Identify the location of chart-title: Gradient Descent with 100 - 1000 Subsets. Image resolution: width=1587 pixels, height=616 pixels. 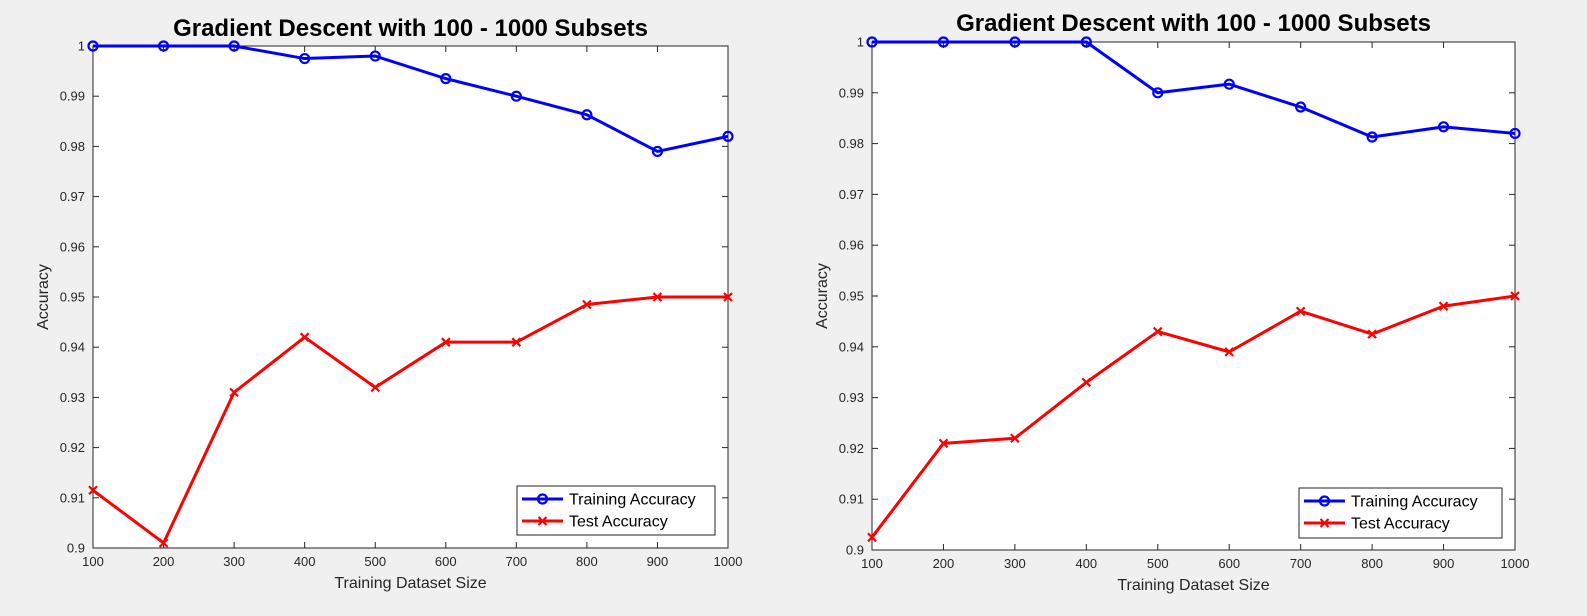
(410, 28).